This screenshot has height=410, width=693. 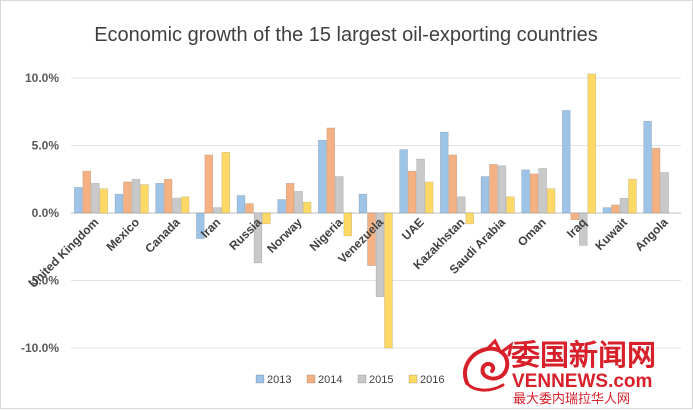 I want to click on legend-label: 2015, so click(x=381, y=380).